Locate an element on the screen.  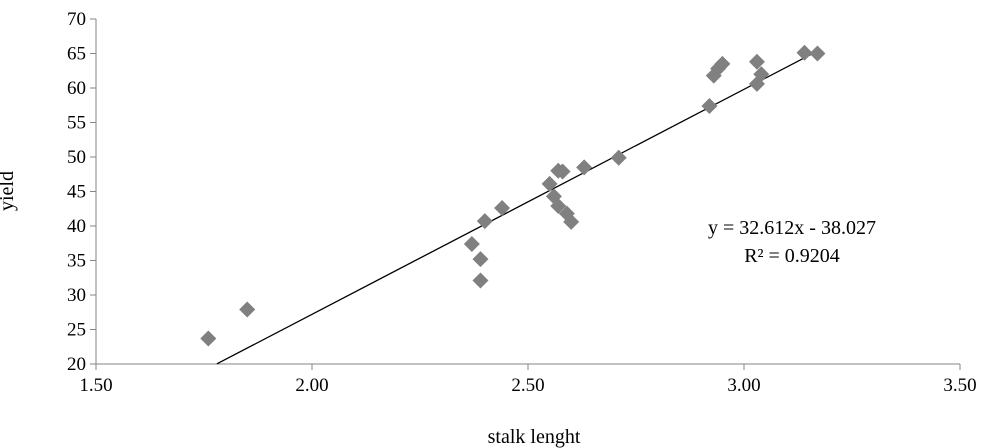
r-squared-label: R² = 0.9204 is located at coordinates (792, 256).